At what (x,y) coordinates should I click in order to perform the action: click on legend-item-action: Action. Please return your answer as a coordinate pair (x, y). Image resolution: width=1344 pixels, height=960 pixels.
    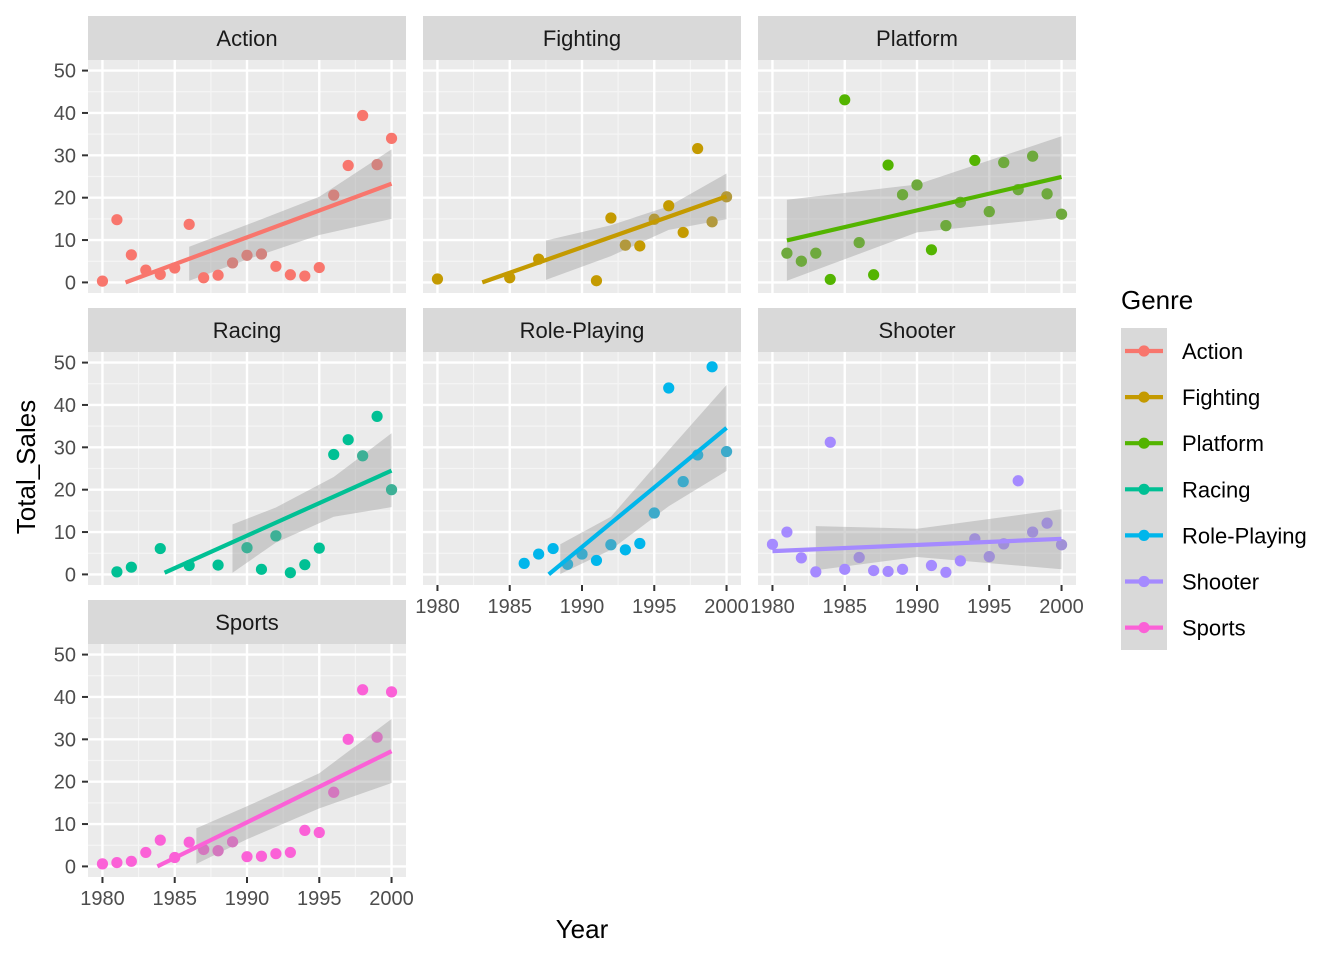
    Looking at the image, I should click on (1184, 351).